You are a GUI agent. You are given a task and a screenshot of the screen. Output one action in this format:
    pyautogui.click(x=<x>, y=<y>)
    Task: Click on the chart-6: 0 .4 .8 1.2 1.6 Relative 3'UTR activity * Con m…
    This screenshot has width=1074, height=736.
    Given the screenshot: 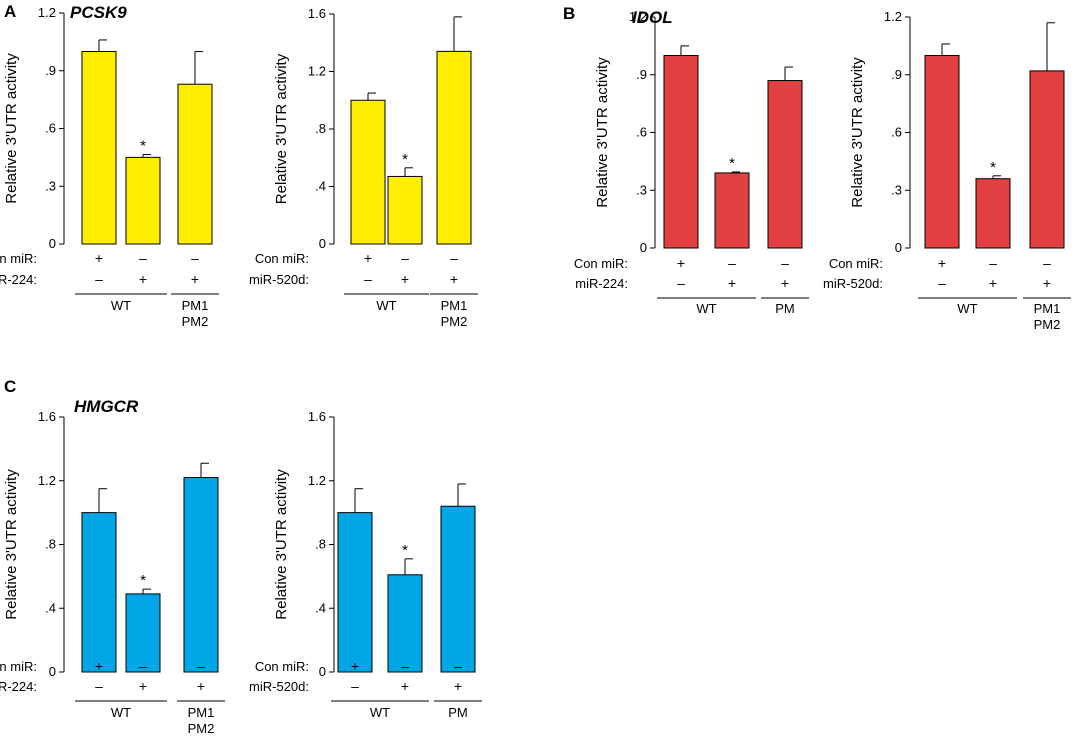 What is the action you would take?
    pyautogui.click(x=365, y=564)
    